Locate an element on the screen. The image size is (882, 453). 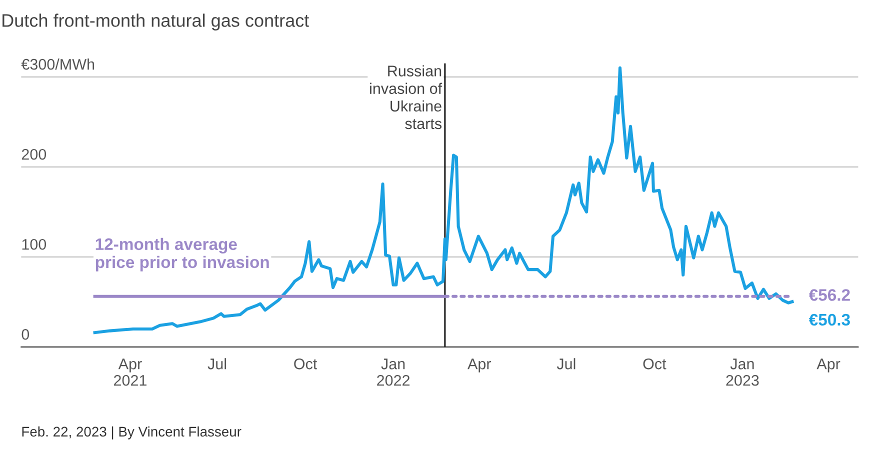
y-tick-label: 200 is located at coordinates (34, 154).